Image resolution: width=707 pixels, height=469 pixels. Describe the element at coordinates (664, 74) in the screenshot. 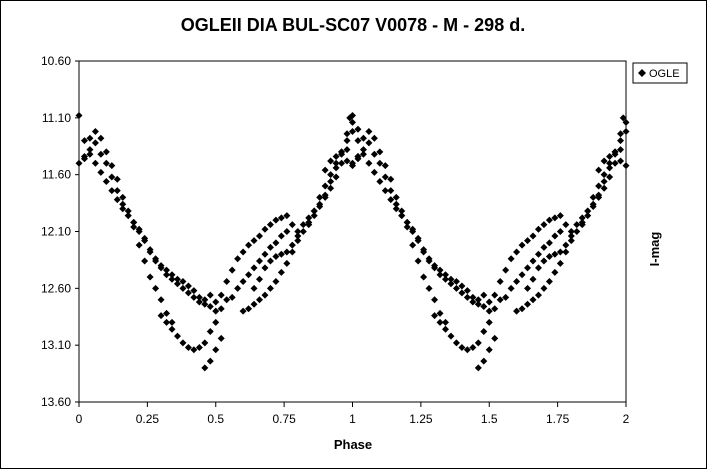

I see `legend-label: OGLE` at that location.